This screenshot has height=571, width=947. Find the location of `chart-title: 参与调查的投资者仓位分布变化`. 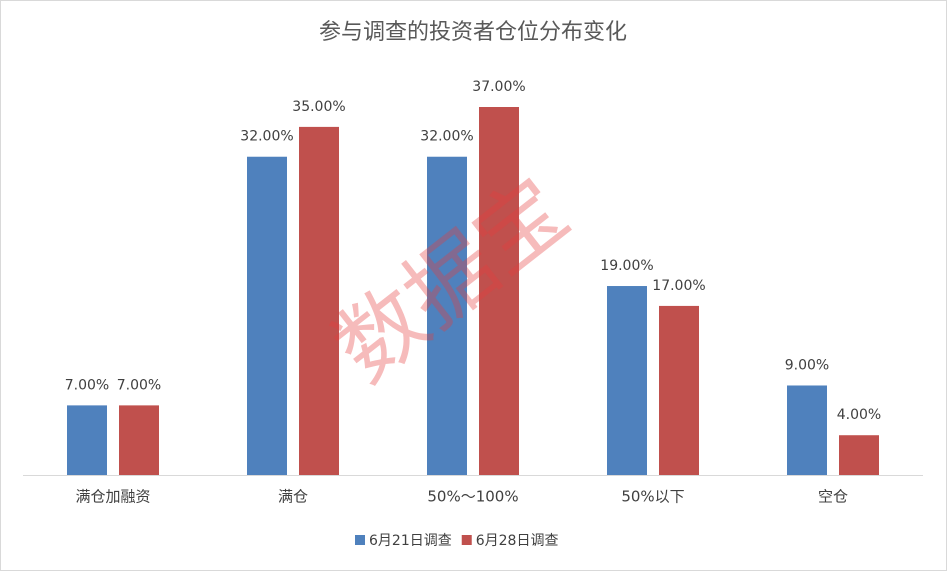

chart-title: 参与调查的投资者仓位分布变化 is located at coordinates (473, 32).